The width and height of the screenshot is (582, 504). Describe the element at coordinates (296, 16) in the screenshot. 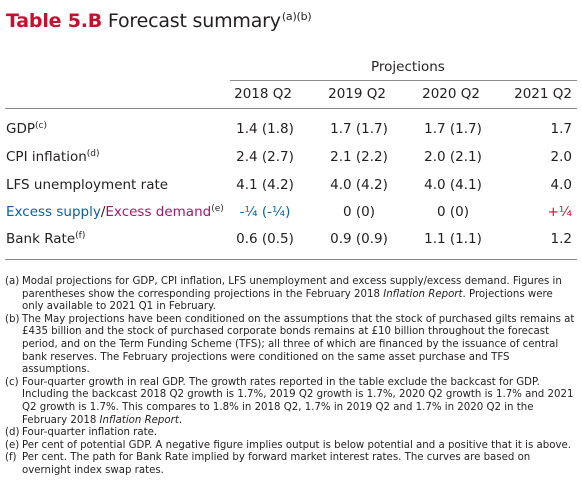

I see `title-notes-ref: (a)(b)` at that location.